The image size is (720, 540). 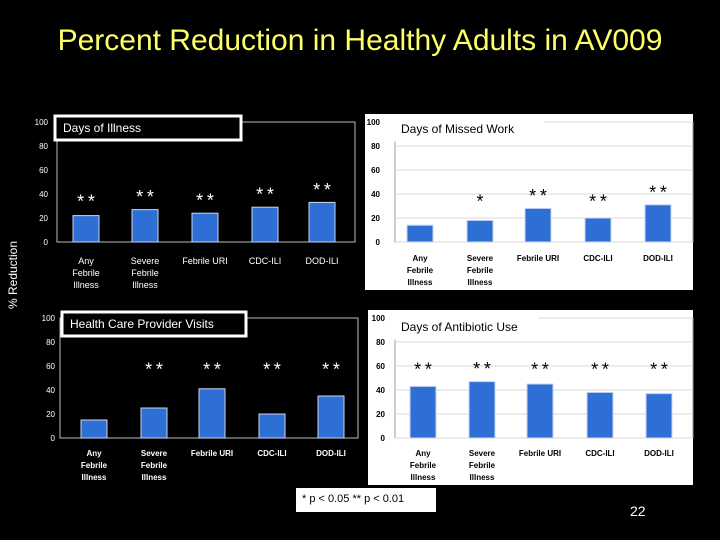 I want to click on days-of-missed-work-ytick-label: 40, so click(x=375, y=194).